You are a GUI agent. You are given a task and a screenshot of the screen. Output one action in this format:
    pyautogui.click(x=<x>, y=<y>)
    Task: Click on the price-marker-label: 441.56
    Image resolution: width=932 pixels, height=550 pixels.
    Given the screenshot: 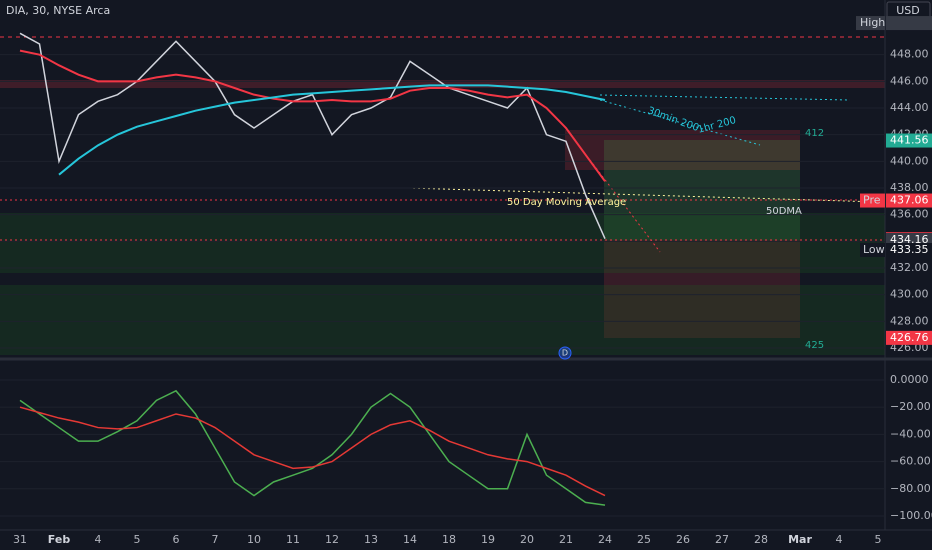 What is the action you would take?
    pyautogui.click(x=909, y=140)
    